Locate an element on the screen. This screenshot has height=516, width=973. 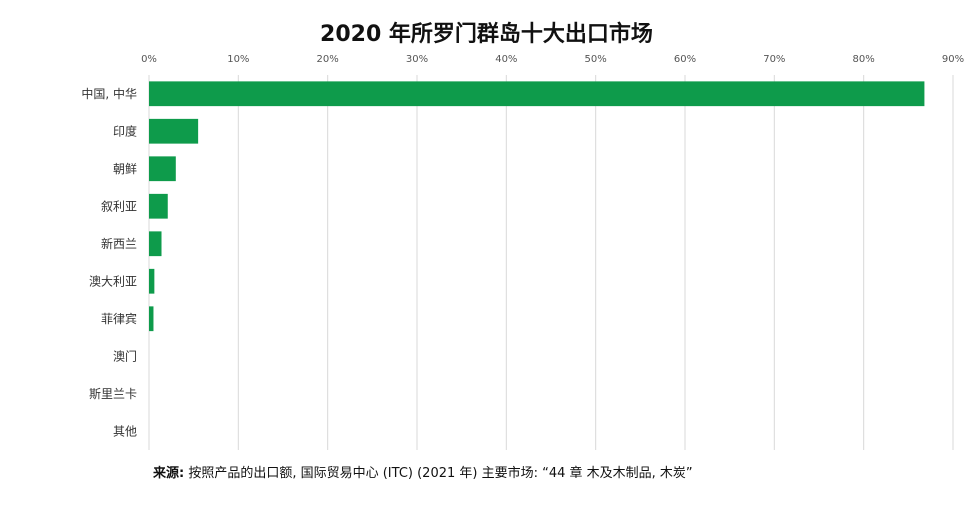
x-tick-label: 50% is located at coordinates (596, 59).